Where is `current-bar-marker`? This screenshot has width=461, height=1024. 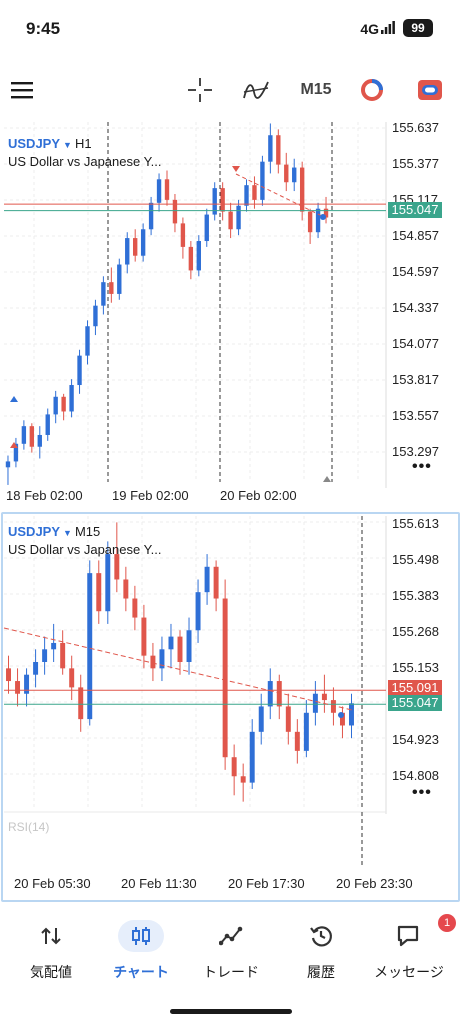 current-bar-marker is located at coordinates (327, 479).